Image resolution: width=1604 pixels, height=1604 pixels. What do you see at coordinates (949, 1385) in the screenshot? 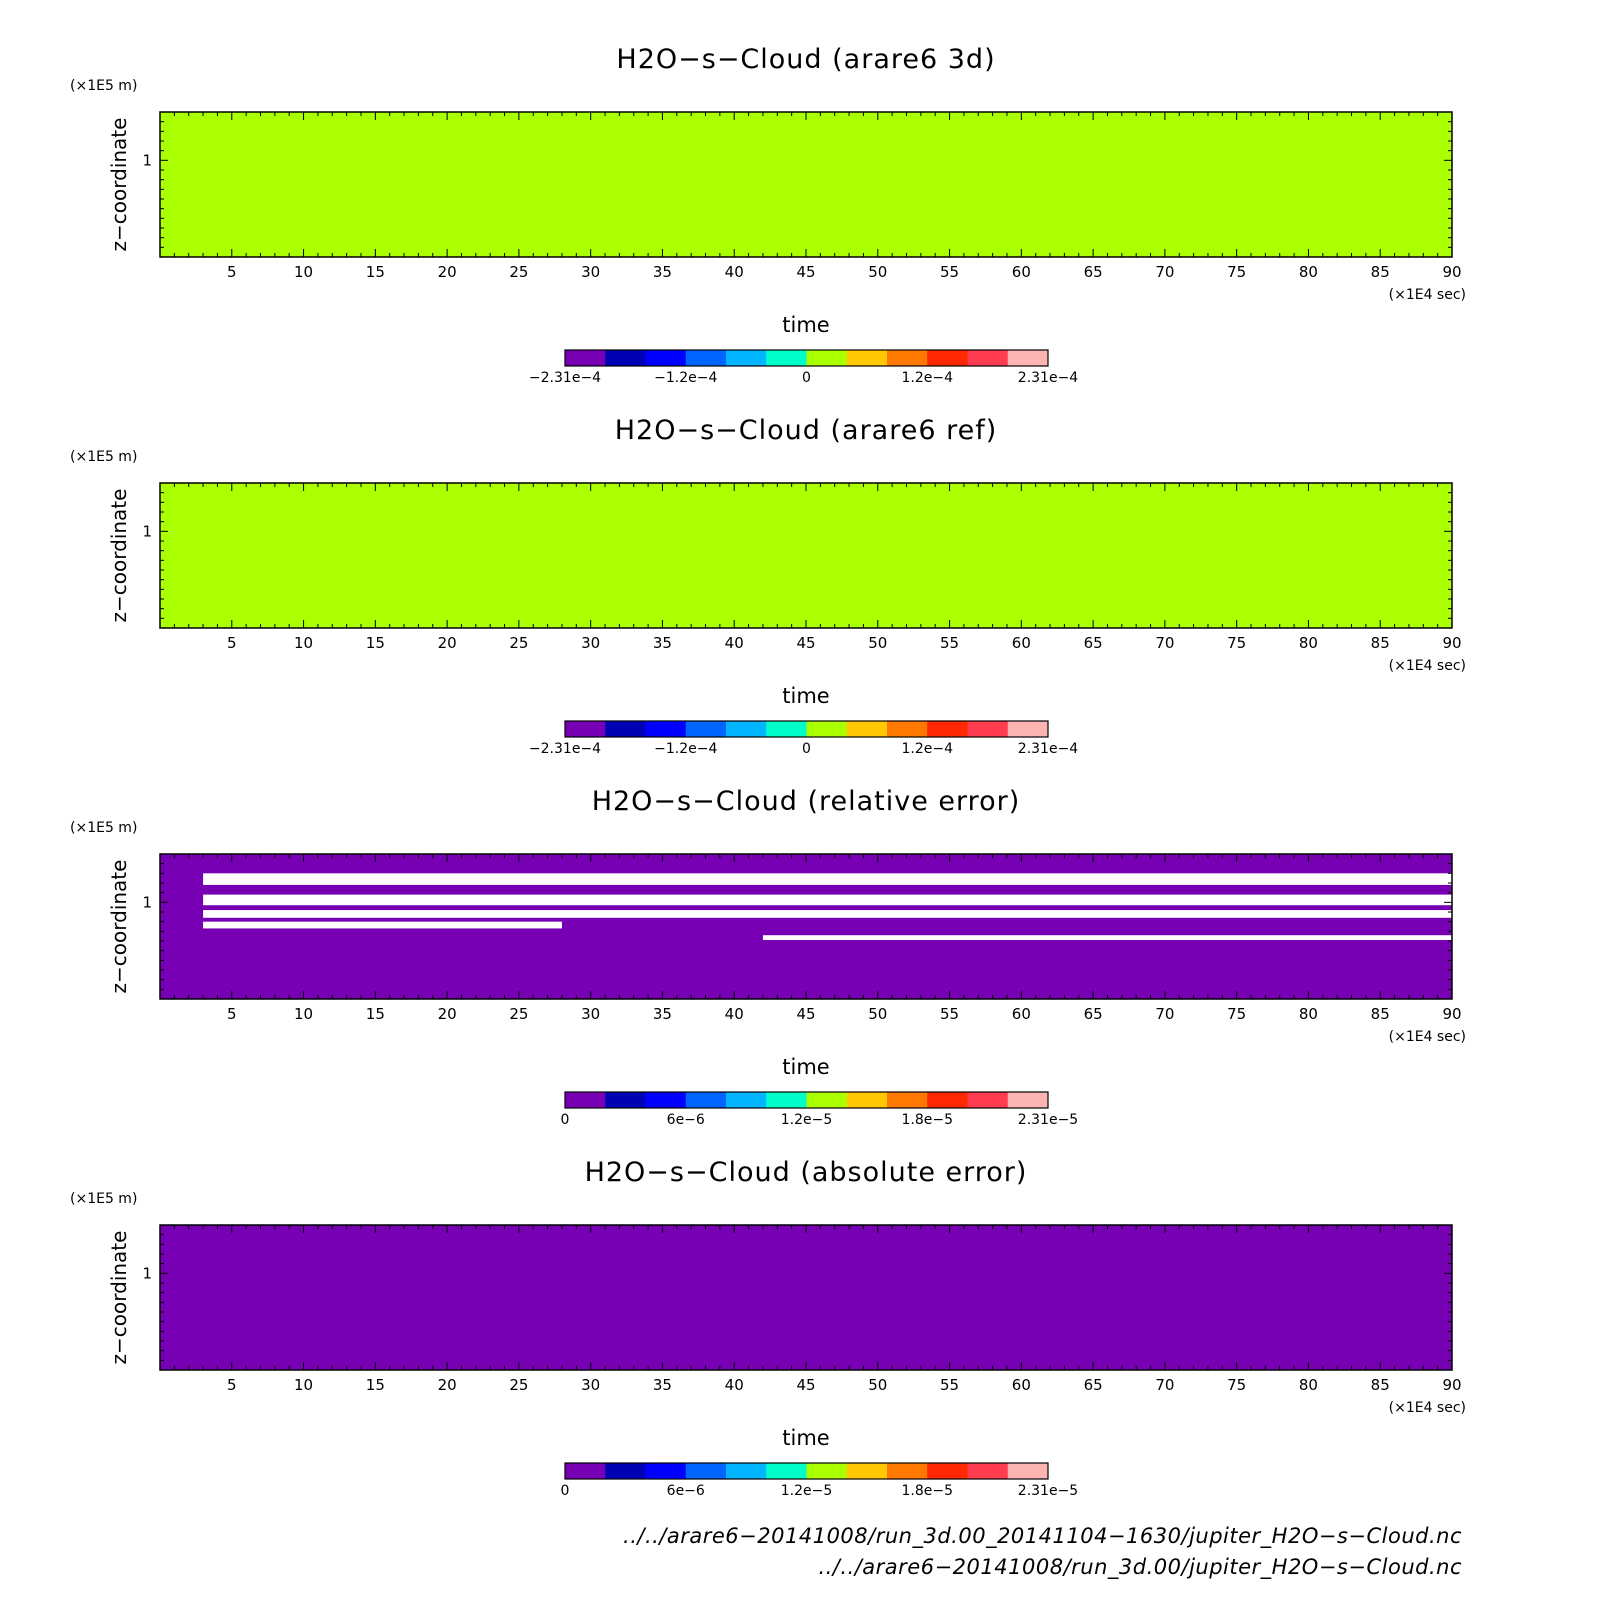
I see `x-tick-label: 55` at bounding box center [949, 1385].